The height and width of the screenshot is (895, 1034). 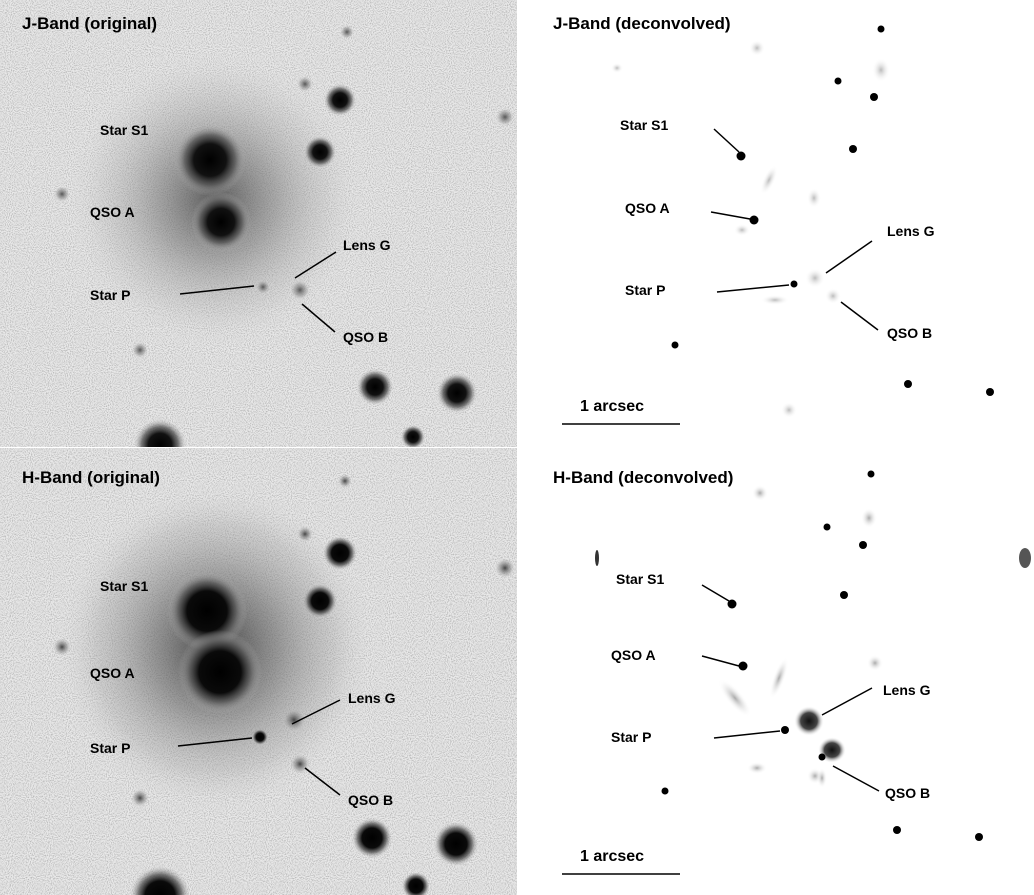 I want to click on star-s1-blob, so click(x=210, y=160).